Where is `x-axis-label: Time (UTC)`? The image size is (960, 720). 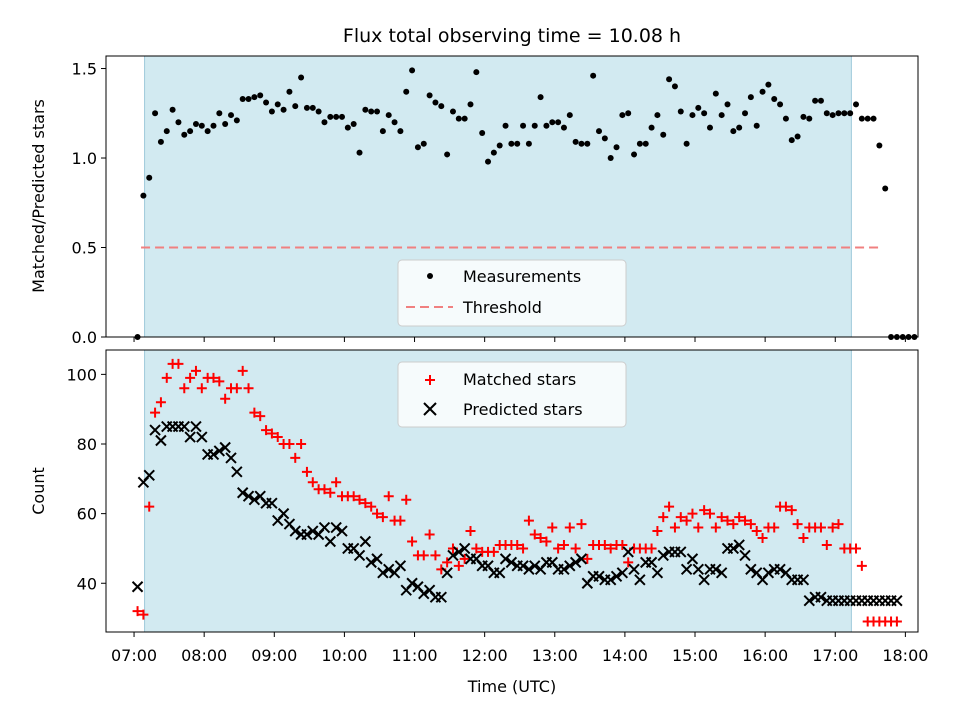
x-axis-label: Time (UTC) is located at coordinates (511, 686).